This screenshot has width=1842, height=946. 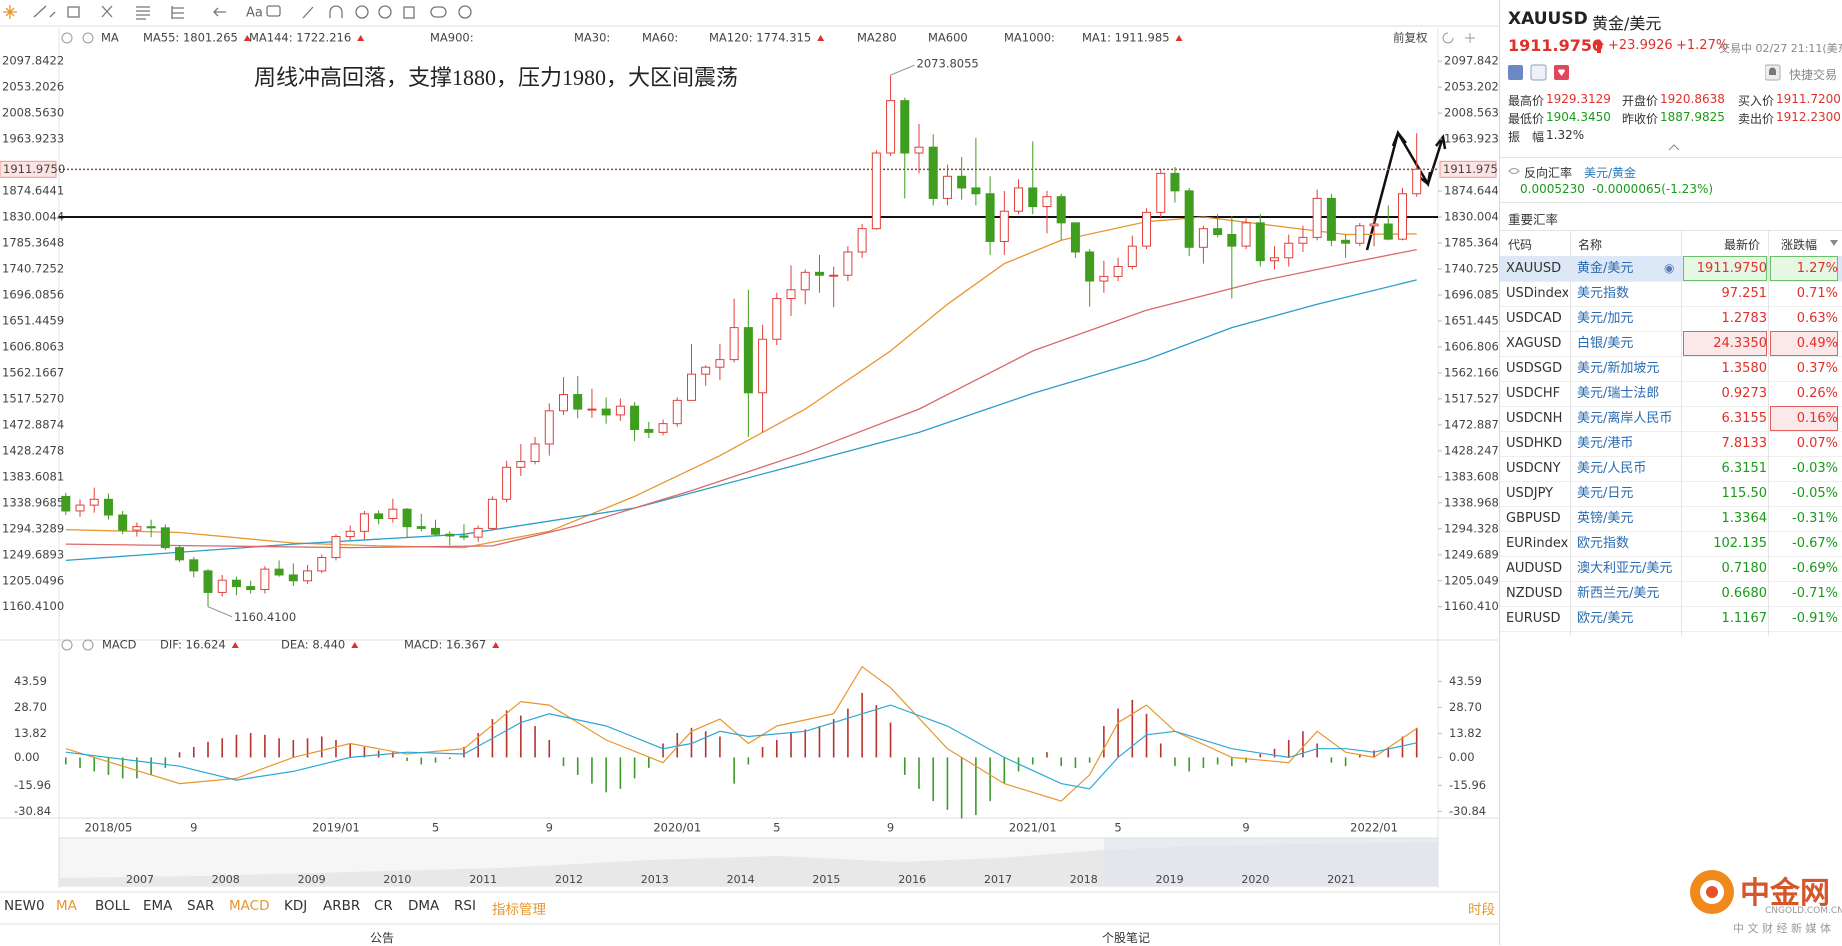 I want to click on indicator-tab: CR, so click(x=383, y=906).